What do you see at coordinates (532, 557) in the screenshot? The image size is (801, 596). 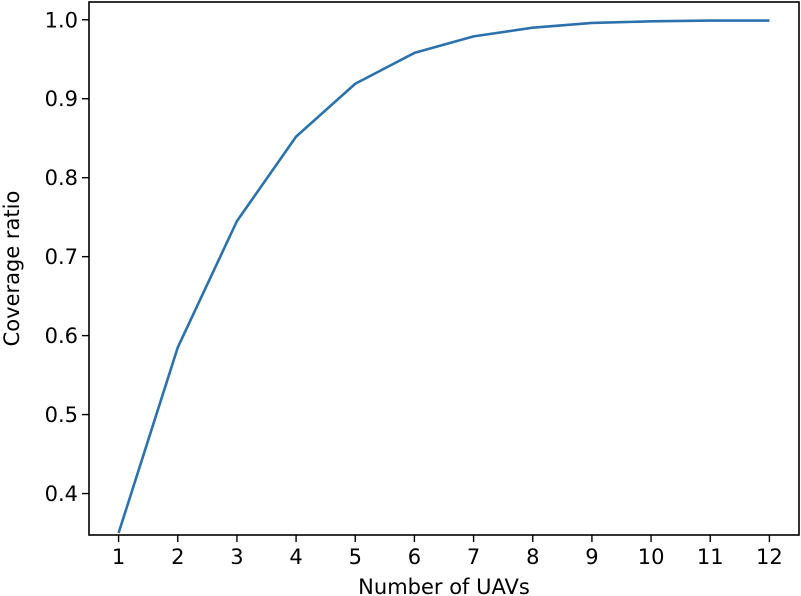 I see `x-tick-label: 8` at bounding box center [532, 557].